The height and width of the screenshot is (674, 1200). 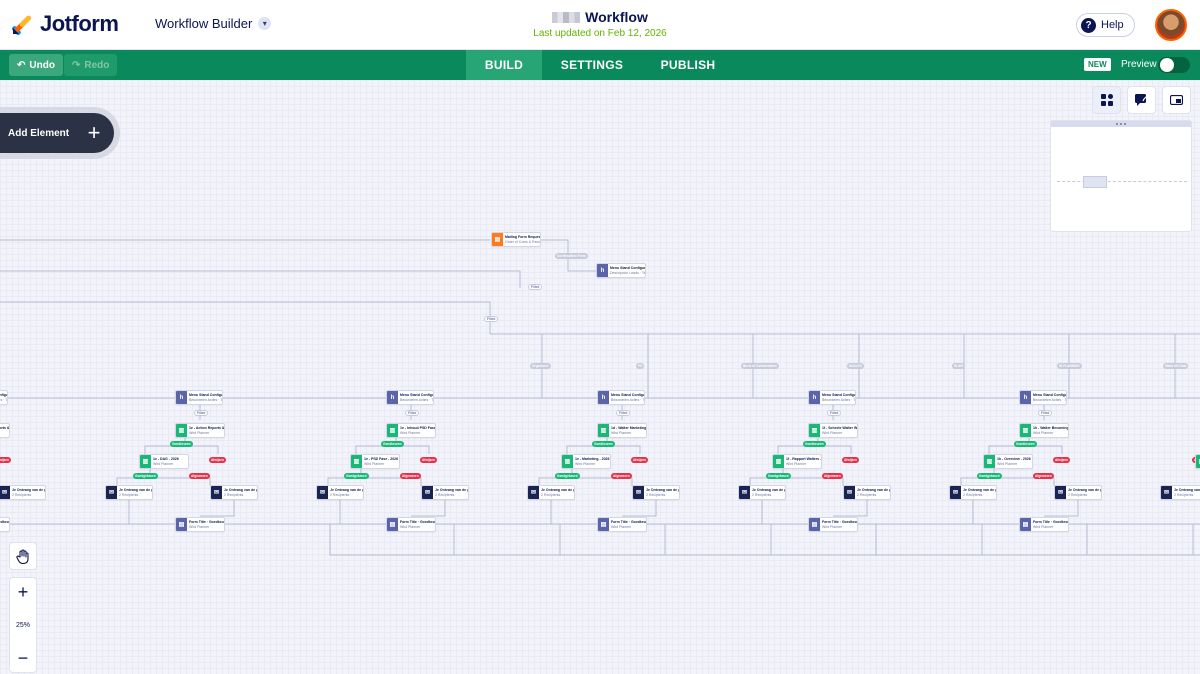 I want to click on node-subtitle: Wird Planner, so click(x=199, y=526).